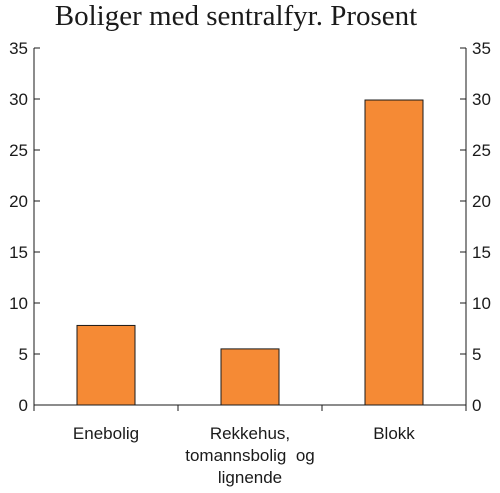 The height and width of the screenshot is (493, 500). What do you see at coordinates (18, 150) in the screenshot?
I see `y-tick-label-left: 25` at bounding box center [18, 150].